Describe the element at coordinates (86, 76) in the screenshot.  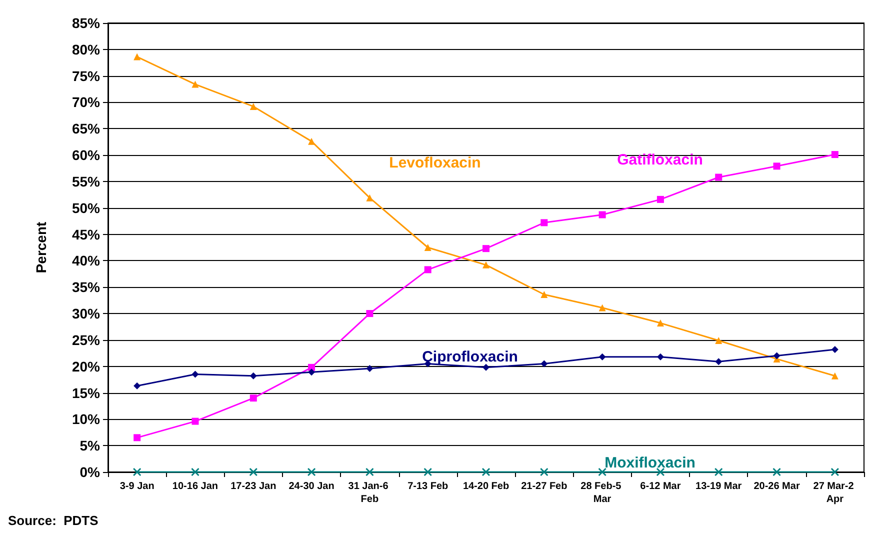
I see `y-tick-label: 75%` at that location.